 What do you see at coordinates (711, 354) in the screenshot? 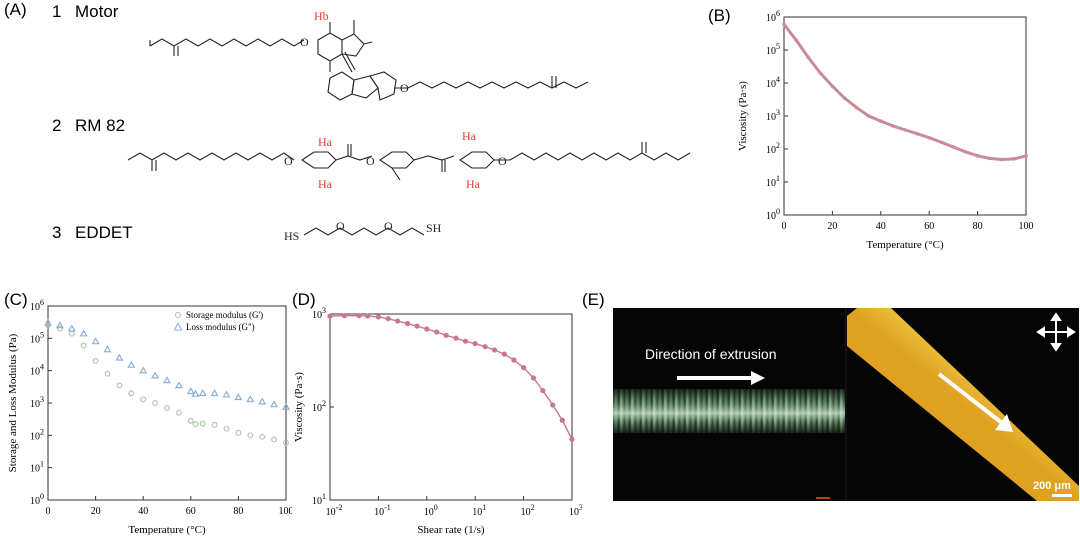
I see `direction-text: Direction of extrusion` at bounding box center [711, 354].